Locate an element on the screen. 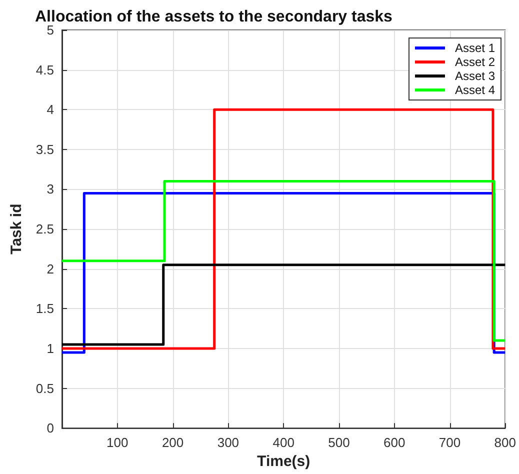  y-tick-label: 3 is located at coordinates (50, 189).